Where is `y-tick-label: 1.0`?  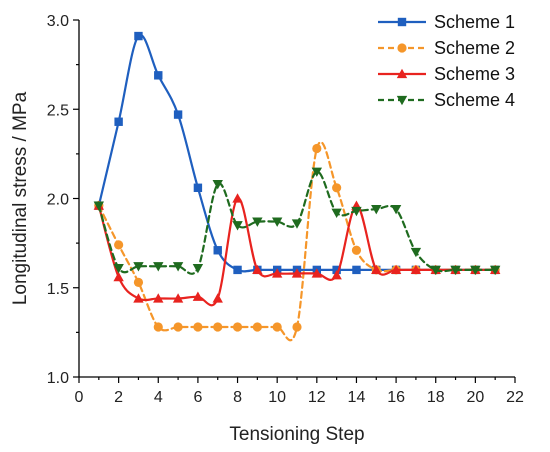
y-tick-label: 1.0 is located at coordinates (58, 378).